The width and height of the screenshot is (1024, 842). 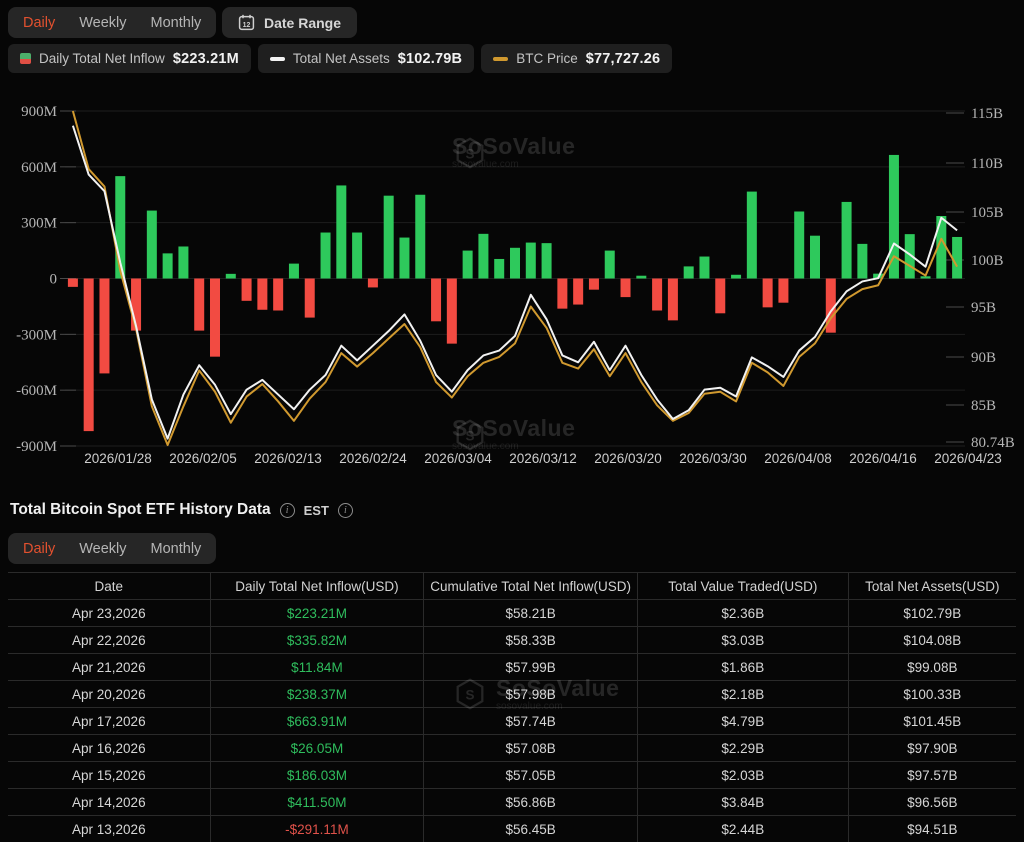 What do you see at coordinates (983, 308) in the screenshot?
I see `right-axis-tick: 95B` at bounding box center [983, 308].